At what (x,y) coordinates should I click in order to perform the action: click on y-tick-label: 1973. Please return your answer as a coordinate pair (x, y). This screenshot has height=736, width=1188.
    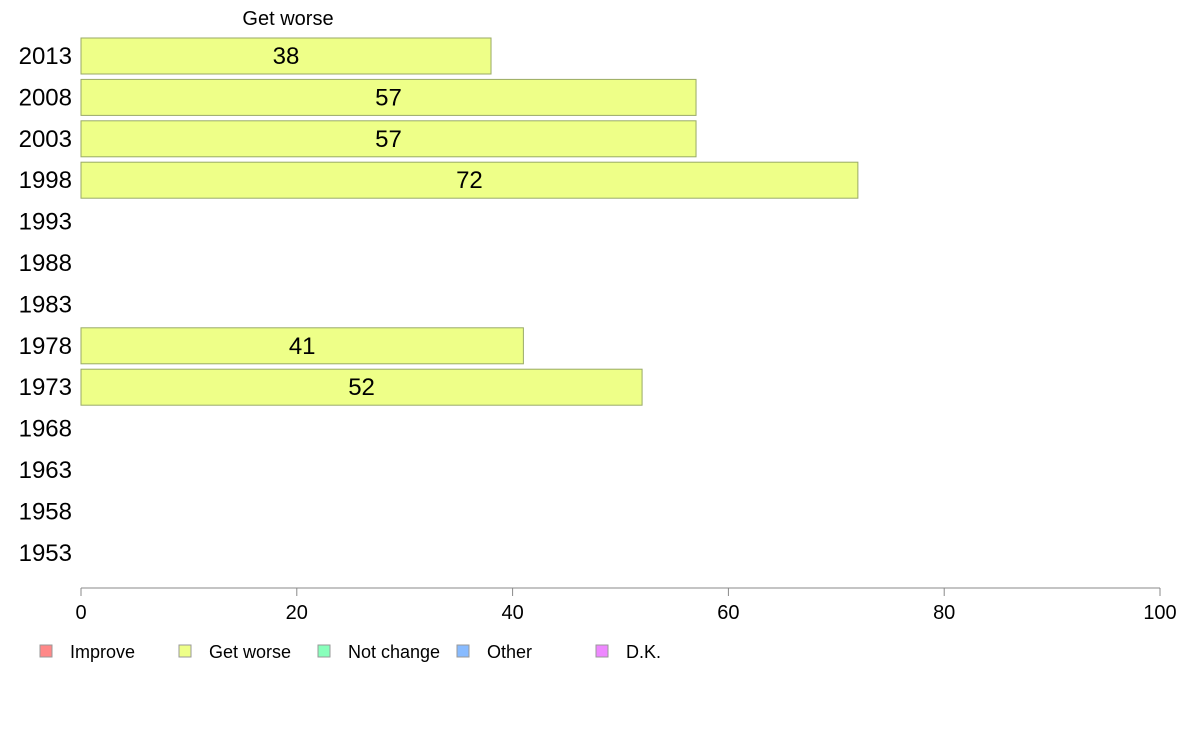
    Looking at the image, I should click on (45, 387).